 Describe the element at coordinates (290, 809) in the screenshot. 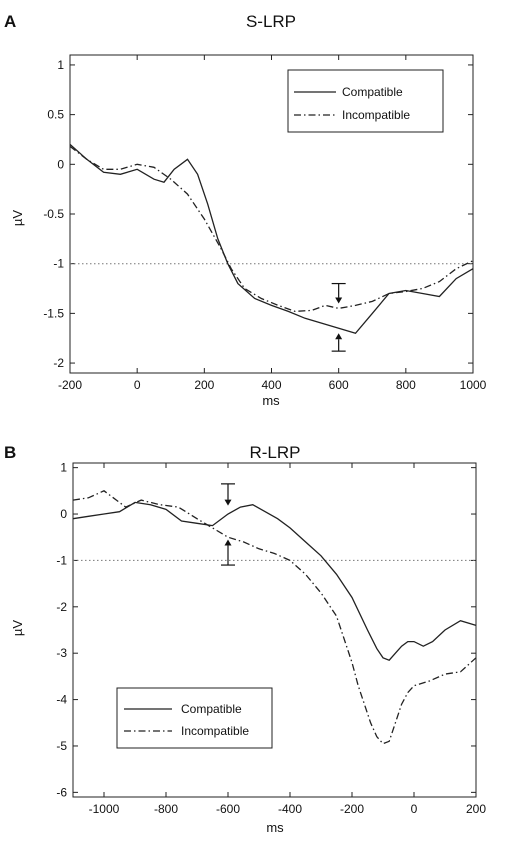

I see `panel-b-x-tick-label: -400` at that location.